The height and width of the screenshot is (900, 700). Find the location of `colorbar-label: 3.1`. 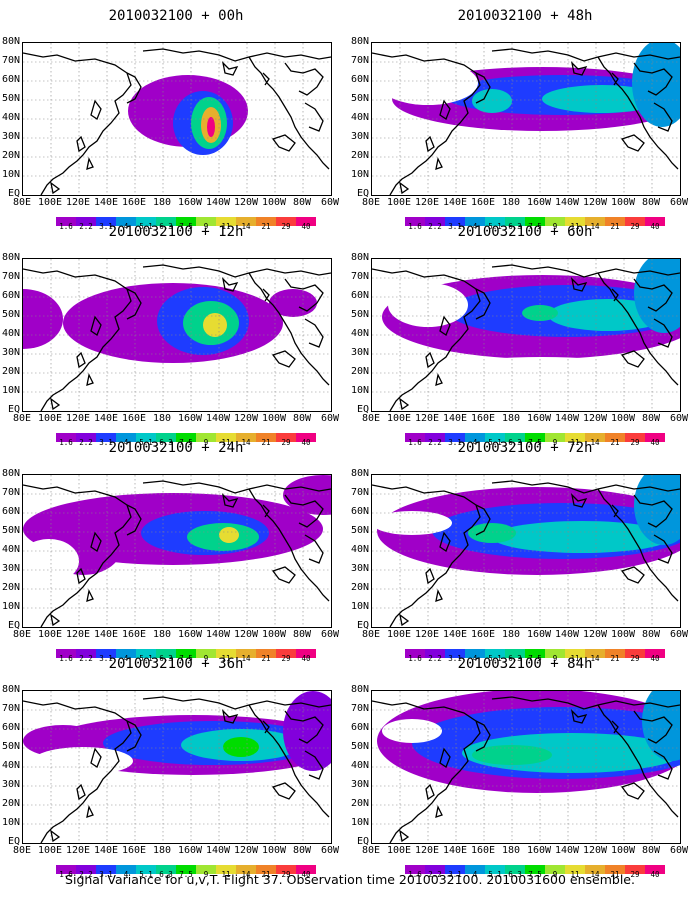

colorbar-label: 3.1 is located at coordinates (106, 442).